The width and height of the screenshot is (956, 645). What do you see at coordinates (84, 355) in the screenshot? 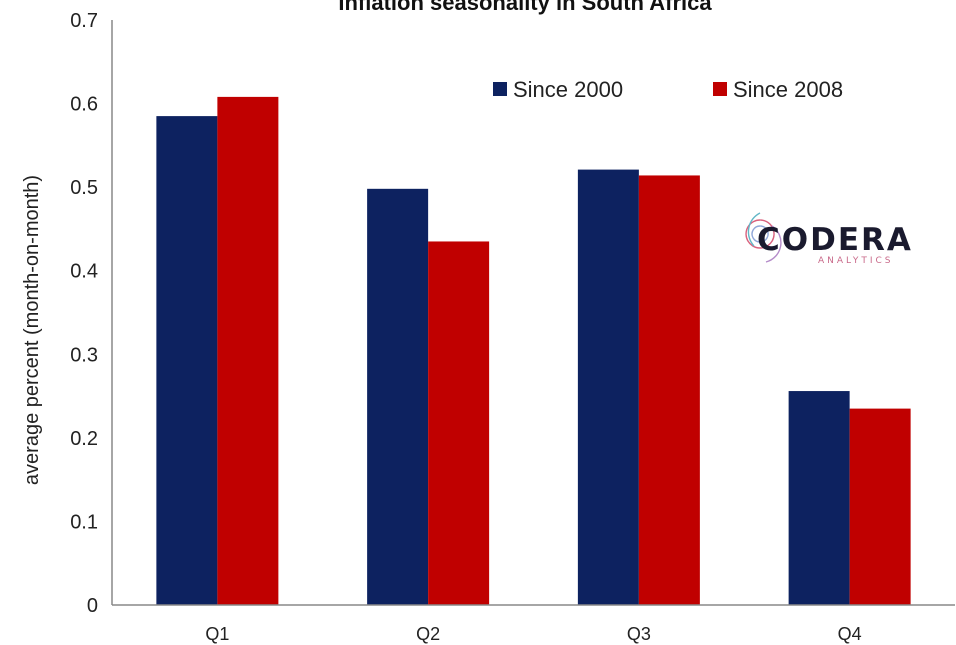
I see `y-tick-label: 0.3` at bounding box center [84, 355].